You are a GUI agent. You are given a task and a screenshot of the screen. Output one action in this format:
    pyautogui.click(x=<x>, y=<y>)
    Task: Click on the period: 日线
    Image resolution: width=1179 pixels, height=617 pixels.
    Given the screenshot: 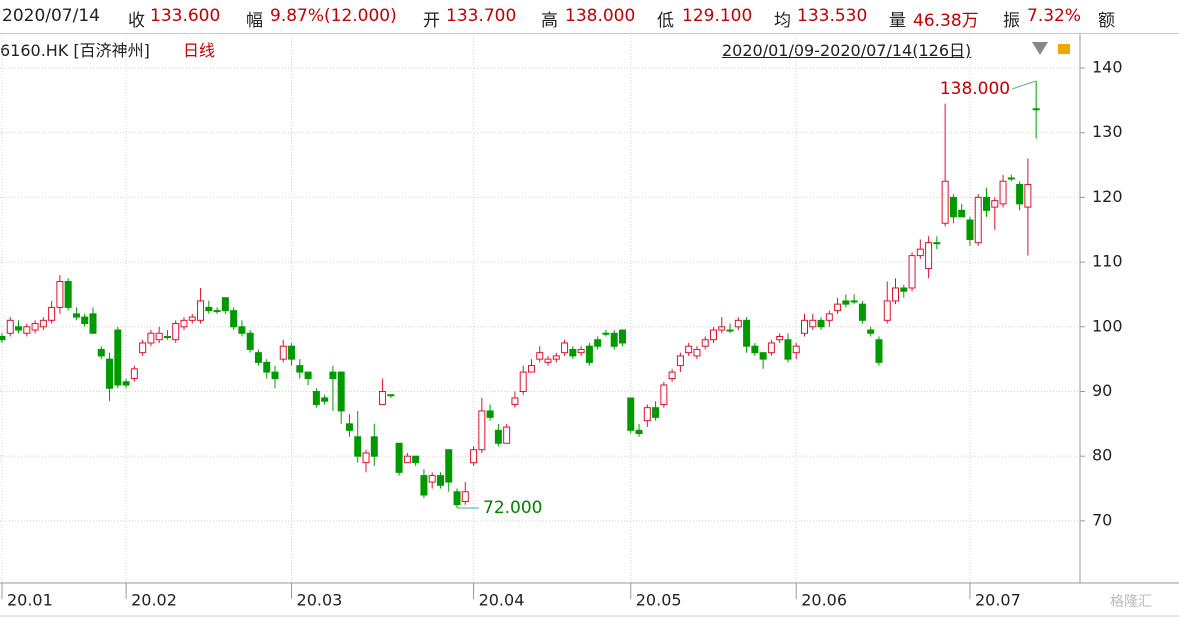 What is the action you would take?
    pyautogui.click(x=199, y=50)
    